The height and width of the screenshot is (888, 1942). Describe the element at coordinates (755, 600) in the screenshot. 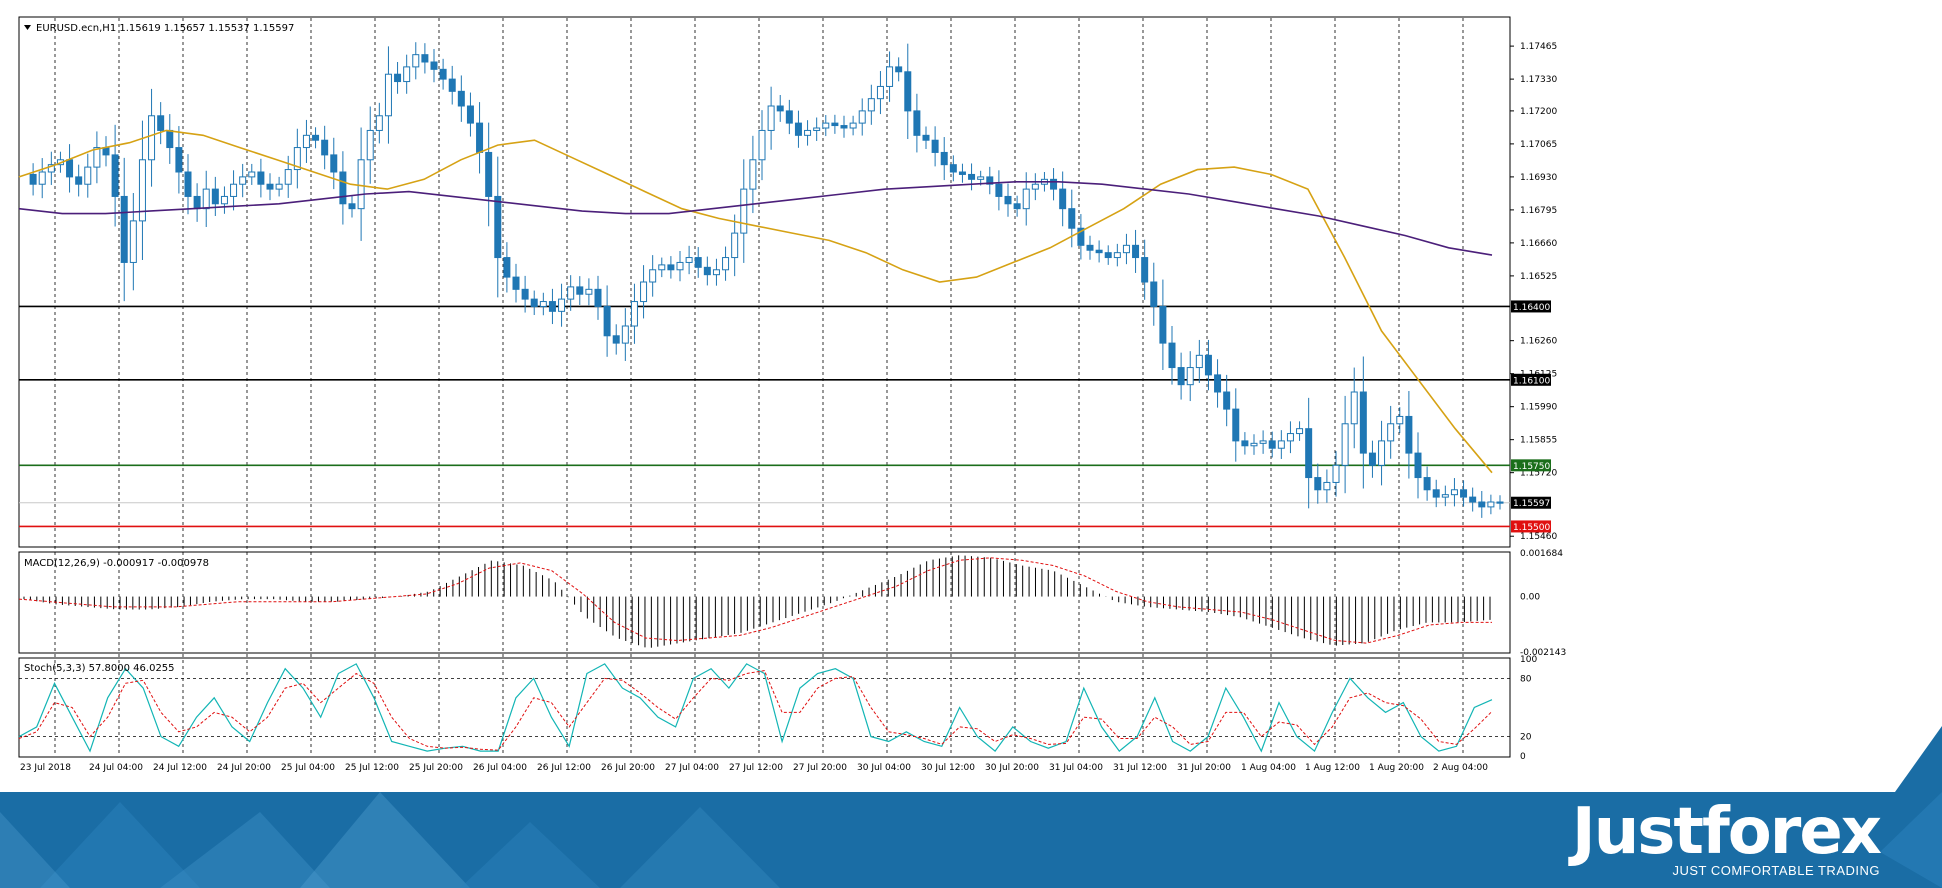

I see `macd-signal-line` at that location.